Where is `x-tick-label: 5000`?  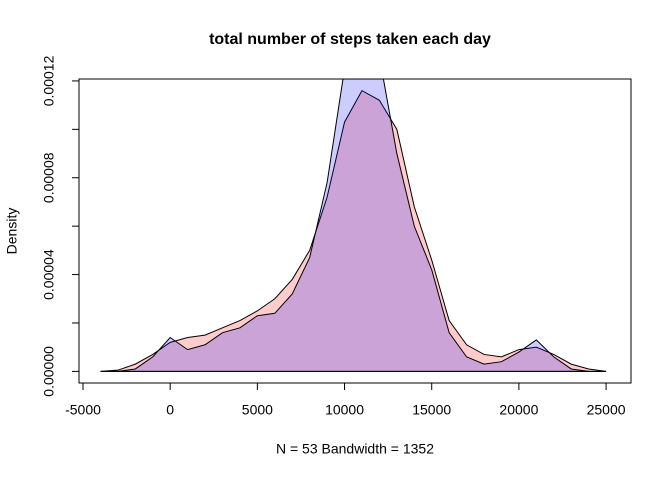 x-tick-label: 5000 is located at coordinates (257, 410).